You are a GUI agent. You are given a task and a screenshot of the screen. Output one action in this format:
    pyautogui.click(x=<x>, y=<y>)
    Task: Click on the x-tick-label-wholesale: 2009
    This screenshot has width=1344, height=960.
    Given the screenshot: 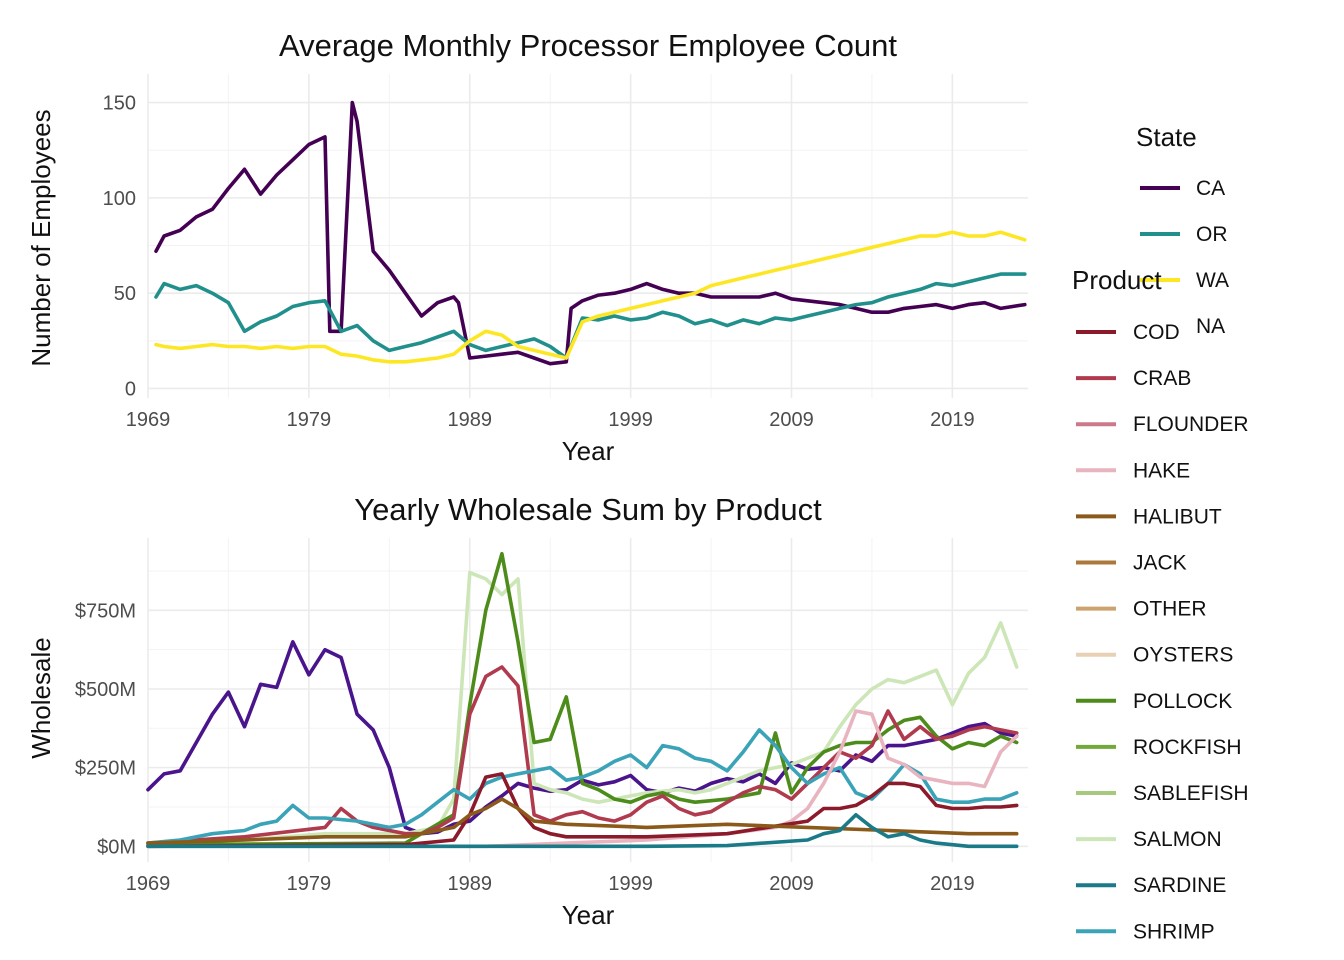 What is the action you would take?
    pyautogui.click(x=791, y=884)
    